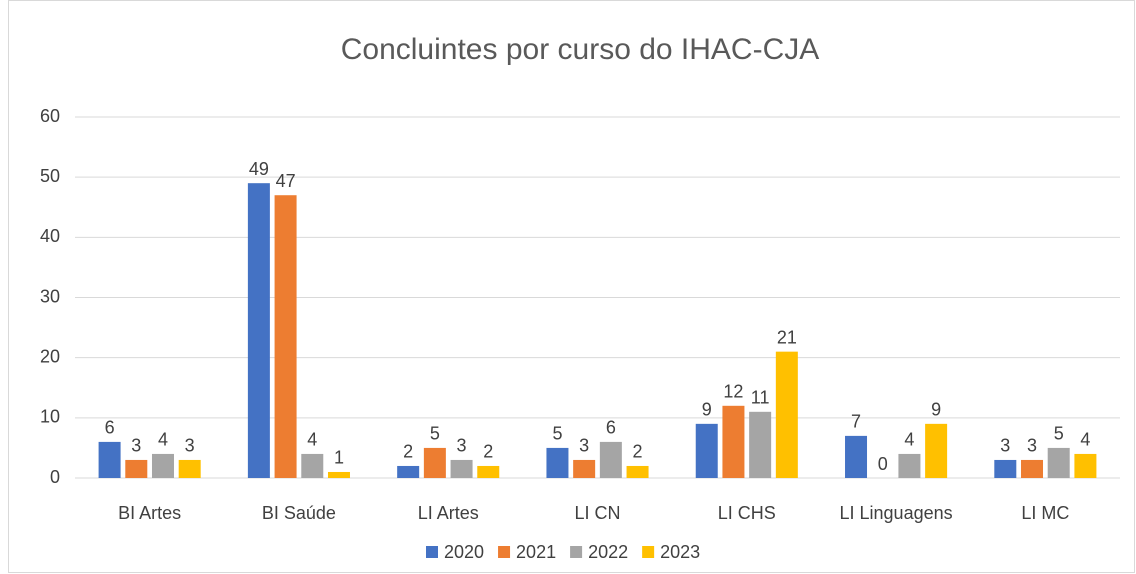  Describe the element at coordinates (259, 169) in the screenshot. I see `data-label: 49` at that location.